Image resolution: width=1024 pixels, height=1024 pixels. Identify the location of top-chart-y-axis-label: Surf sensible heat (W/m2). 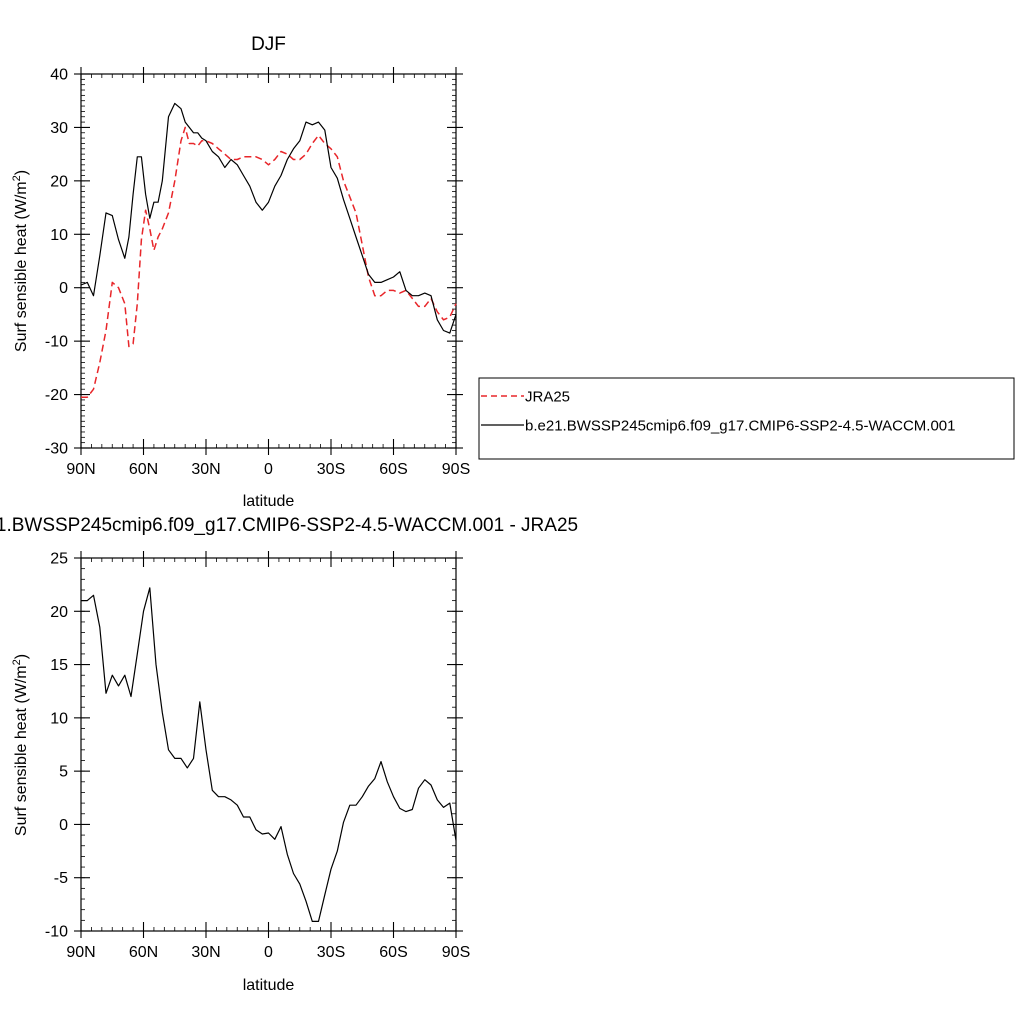
(20, 261).